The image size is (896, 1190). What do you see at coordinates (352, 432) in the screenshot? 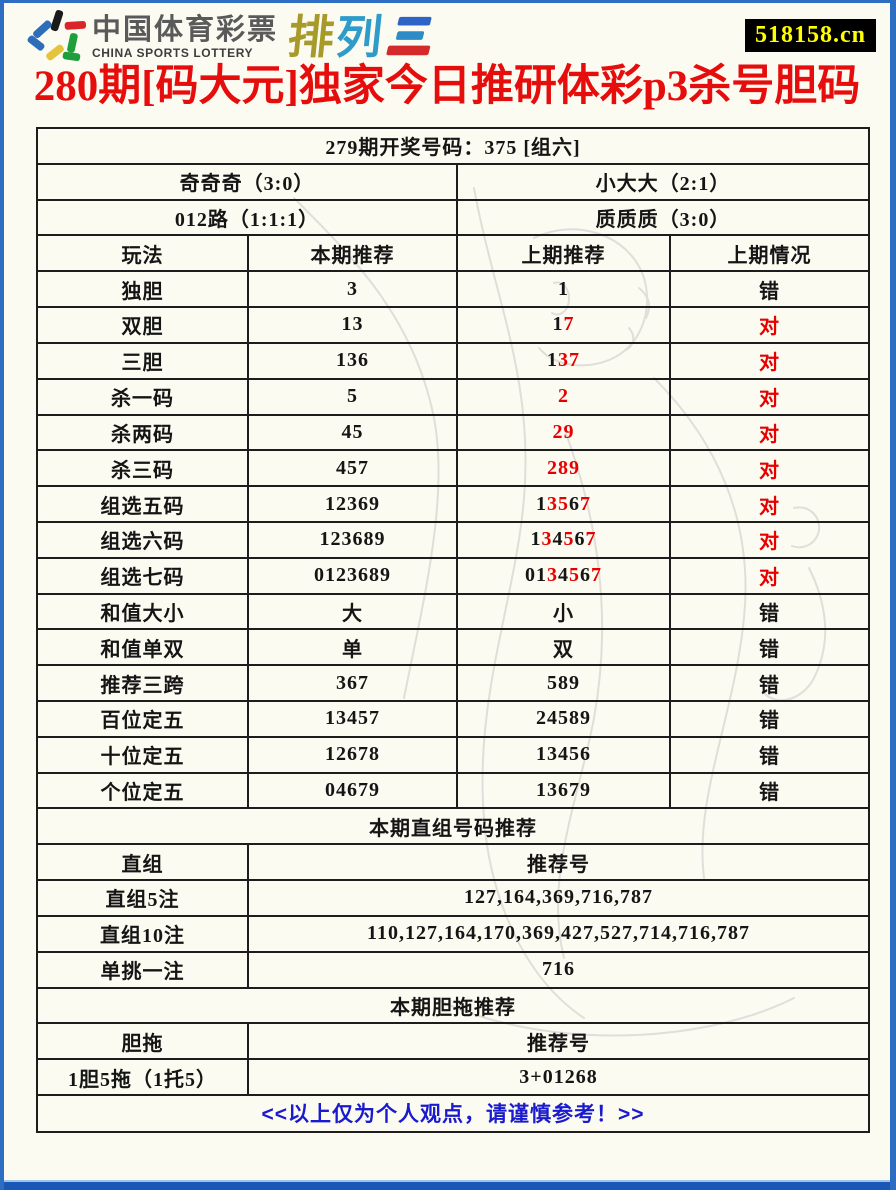
I see `table-cell: 45` at bounding box center [352, 432].